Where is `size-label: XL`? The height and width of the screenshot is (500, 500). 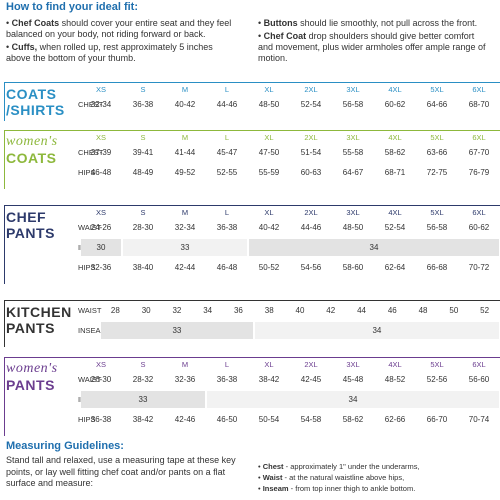 size-label: XL is located at coordinates (269, 212).